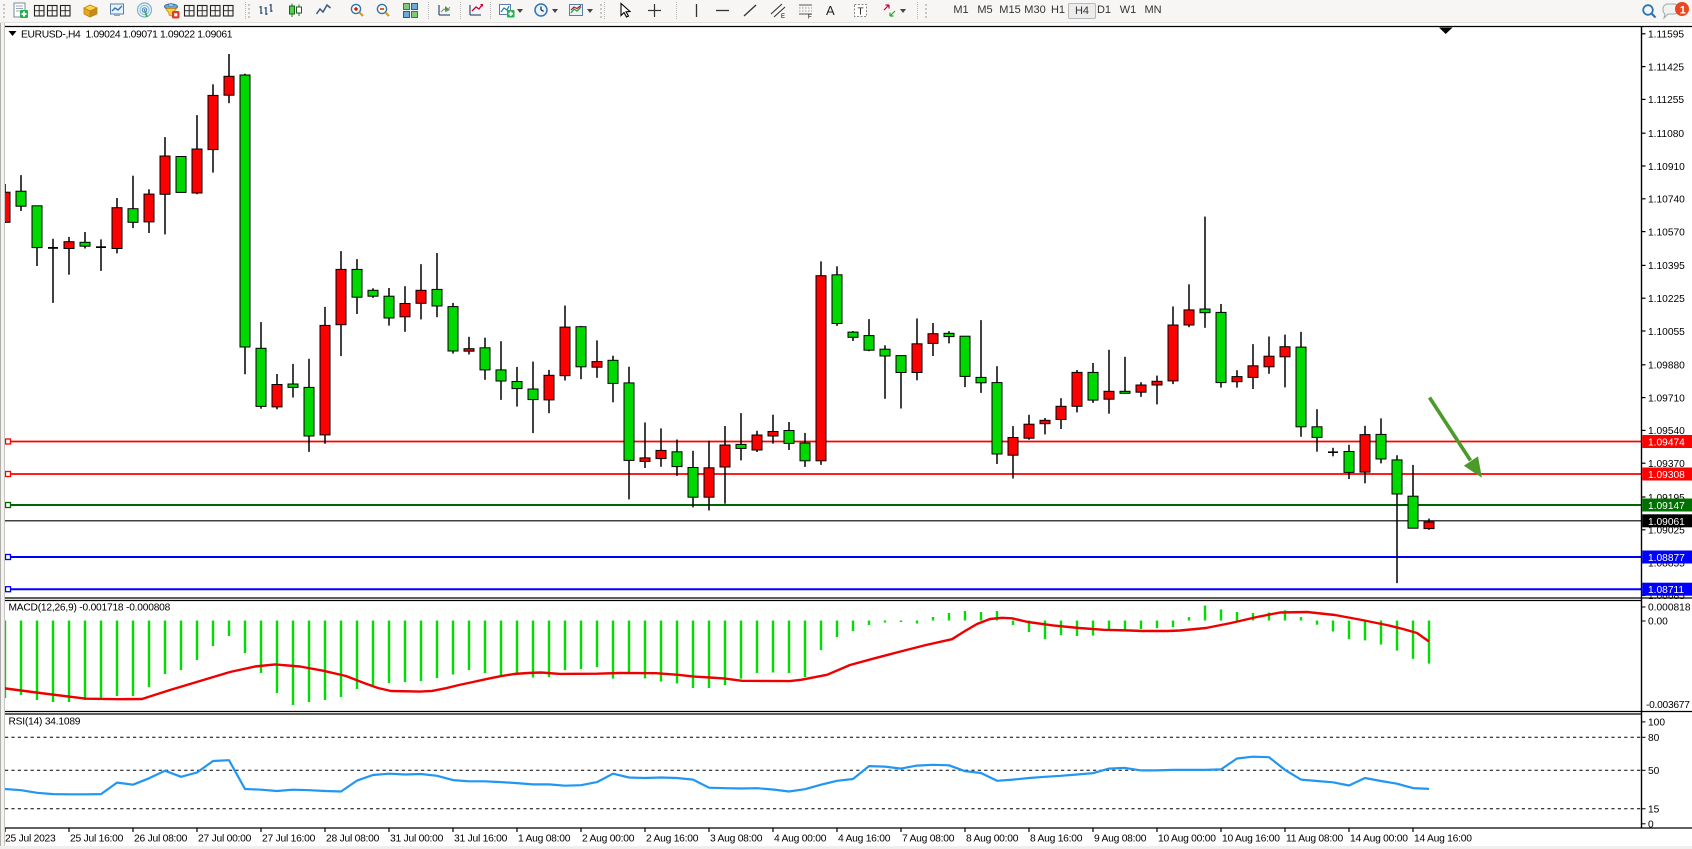 The width and height of the screenshot is (1692, 849). What do you see at coordinates (736, 839) in the screenshot?
I see `svg-text: 3 Aug 08:00` at bounding box center [736, 839].